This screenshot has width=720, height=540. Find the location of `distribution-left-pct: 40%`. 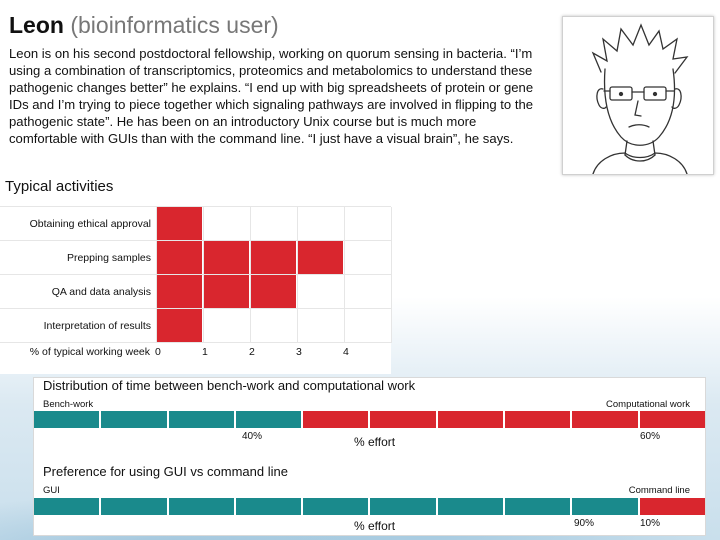

distribution-left-pct: 40% is located at coordinates (252, 436).